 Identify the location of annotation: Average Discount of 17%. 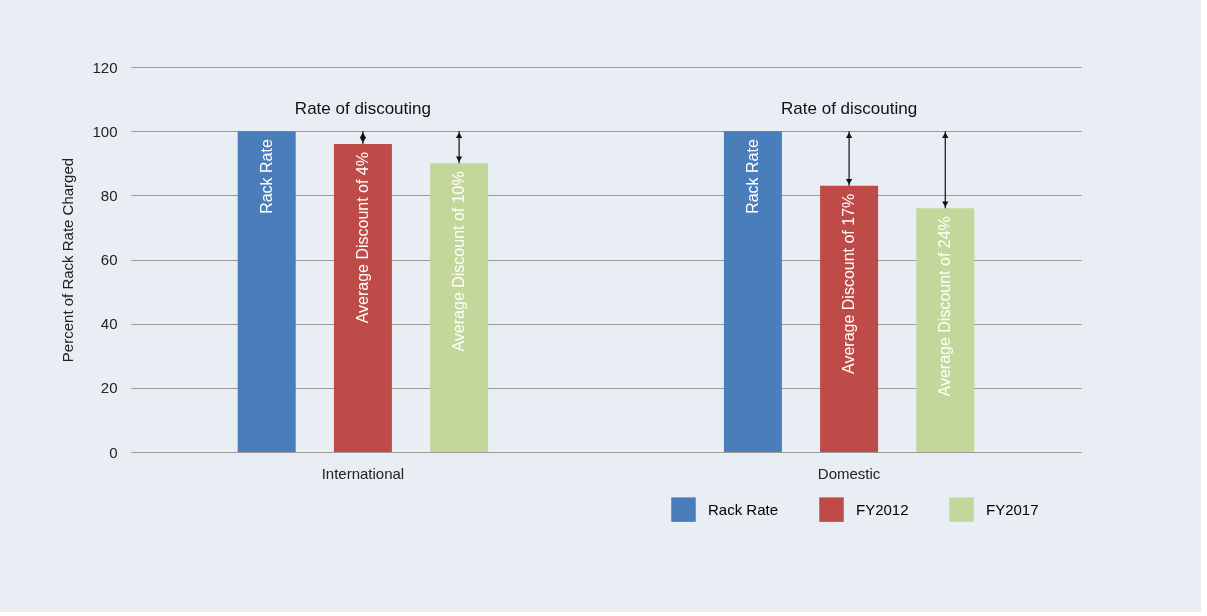
(849, 283).